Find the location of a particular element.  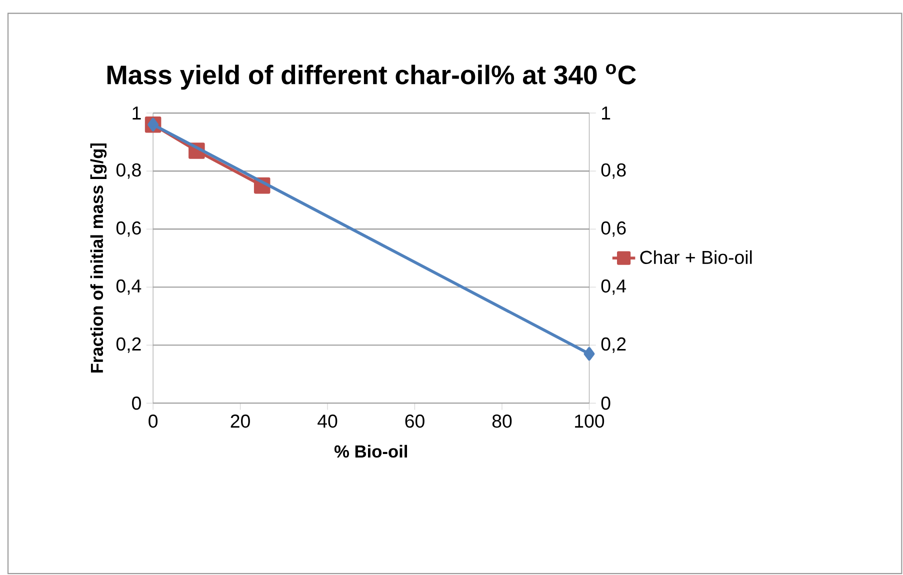

x-tick-label: 80 is located at coordinates (502, 421).